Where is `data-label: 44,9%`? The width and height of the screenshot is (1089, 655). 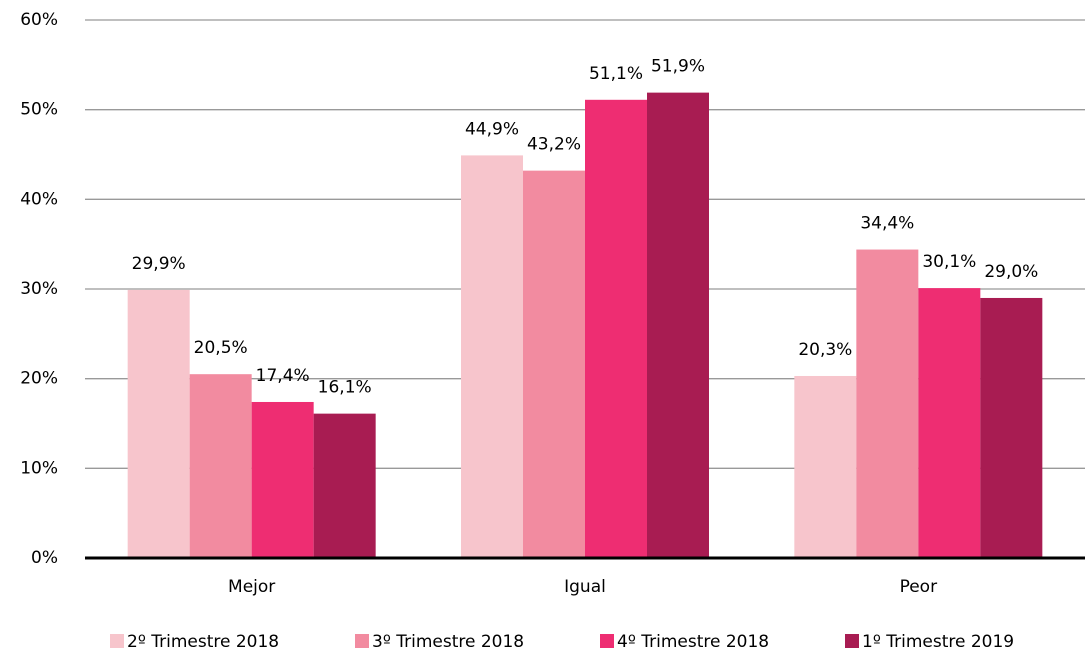 data-label: 44,9% is located at coordinates (492, 129).